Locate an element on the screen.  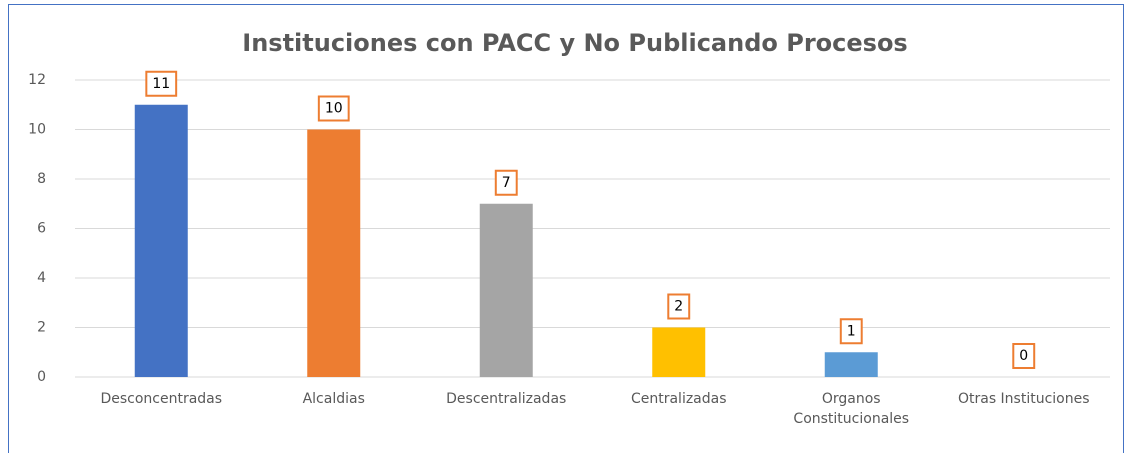
data-label: 1 is located at coordinates (851, 331).